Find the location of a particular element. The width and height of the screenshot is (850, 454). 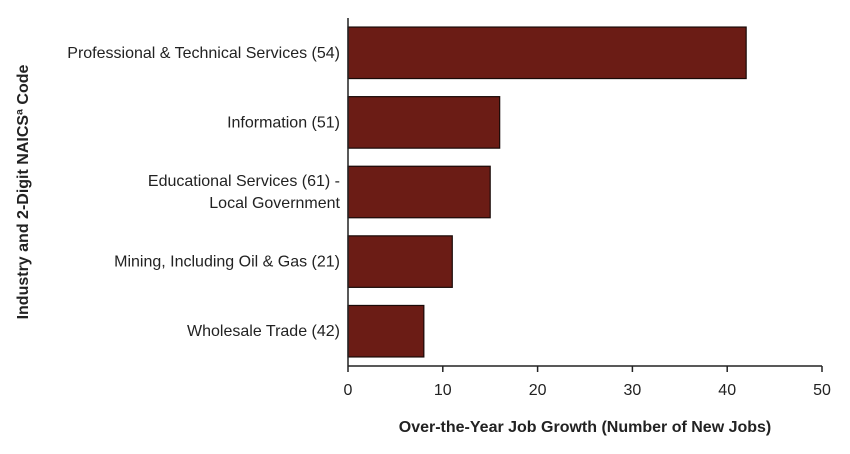

category-label-0: Professional & Technical Services (54) is located at coordinates (203, 53).